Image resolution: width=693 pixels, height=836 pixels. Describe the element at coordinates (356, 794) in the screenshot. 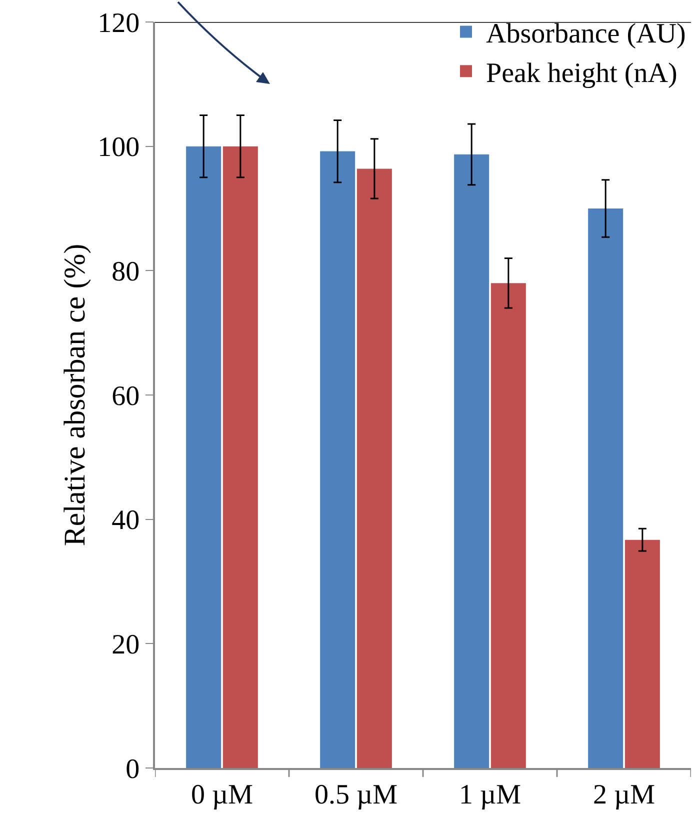

I see `x-tick-label: 0.5 µM` at that location.